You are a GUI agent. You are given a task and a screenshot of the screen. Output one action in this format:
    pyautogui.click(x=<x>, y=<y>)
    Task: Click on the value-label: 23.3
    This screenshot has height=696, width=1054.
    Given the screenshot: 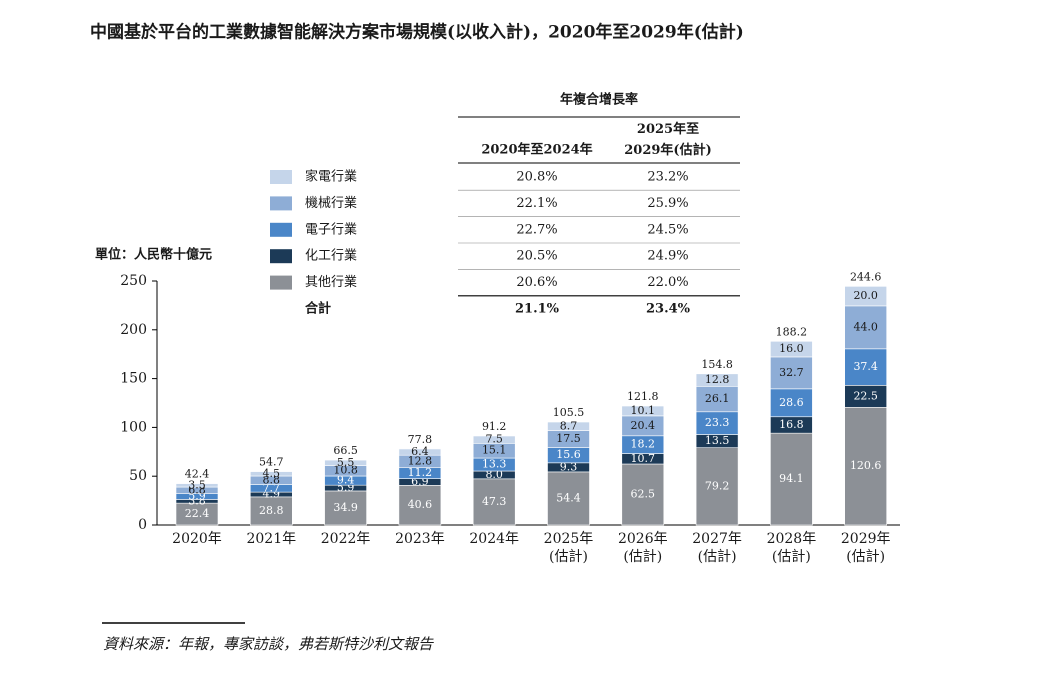 What is the action you would take?
    pyautogui.click(x=717, y=422)
    